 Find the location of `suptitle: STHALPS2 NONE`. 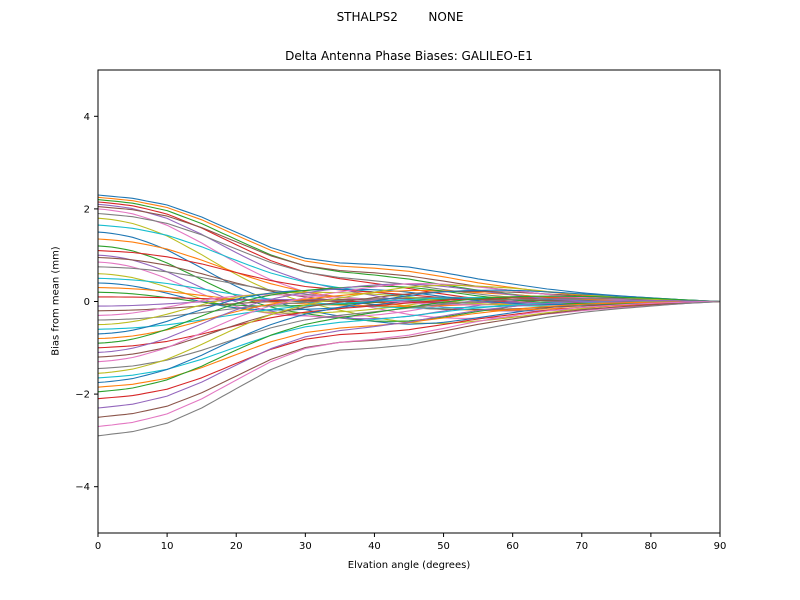

suptitle: STHALPS2 NONE is located at coordinates (400, 17).